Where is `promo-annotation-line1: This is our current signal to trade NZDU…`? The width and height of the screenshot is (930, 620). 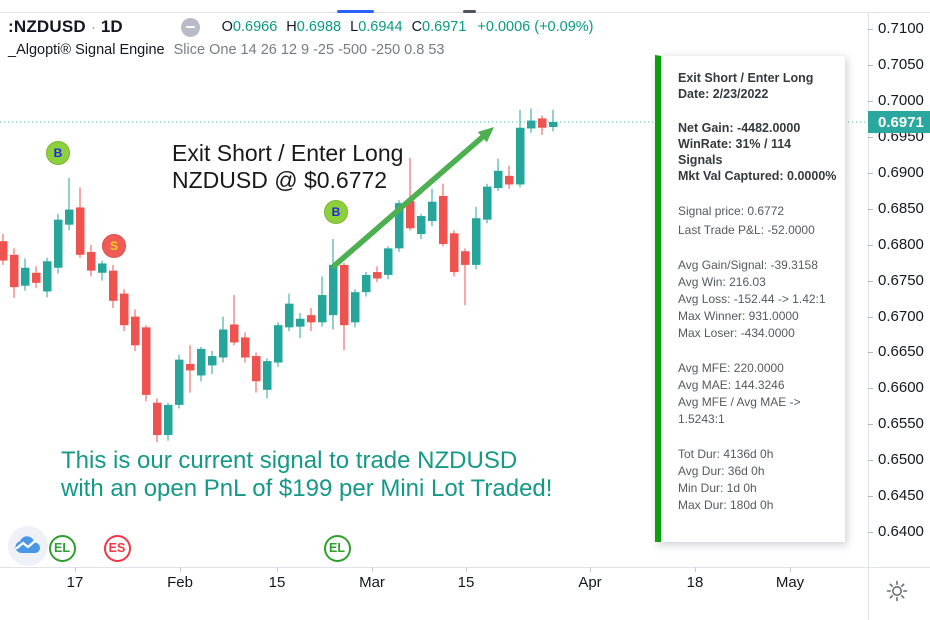 promo-annotation-line1: This is our current signal to trade NZDU… is located at coordinates (289, 460).